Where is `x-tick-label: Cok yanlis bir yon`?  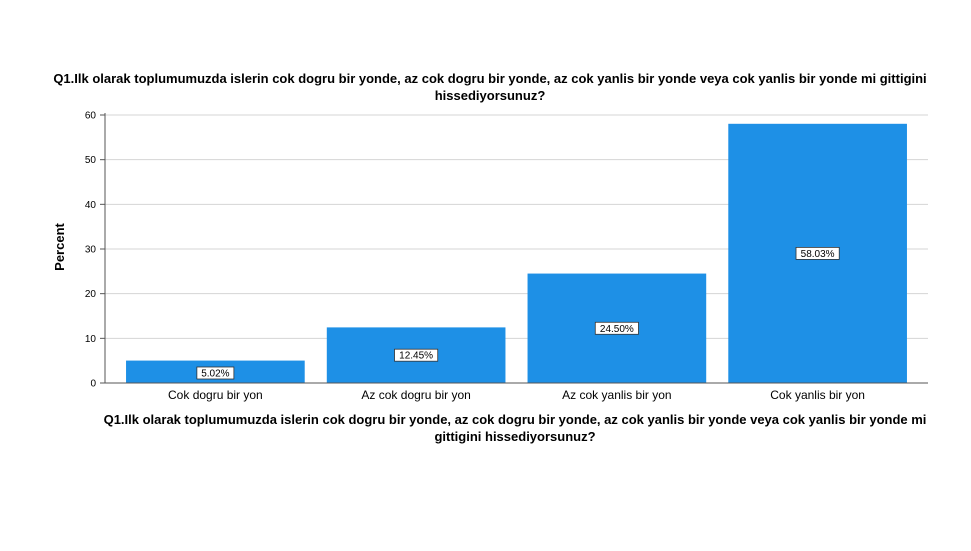 x-tick-label: Cok yanlis bir yon is located at coordinates (817, 395).